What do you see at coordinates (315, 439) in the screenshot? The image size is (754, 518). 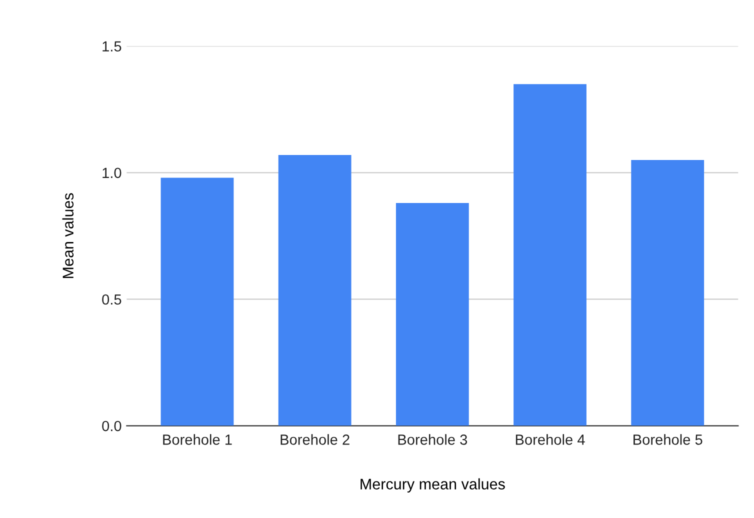 I see `x-tick-label: Borehole 2` at bounding box center [315, 439].